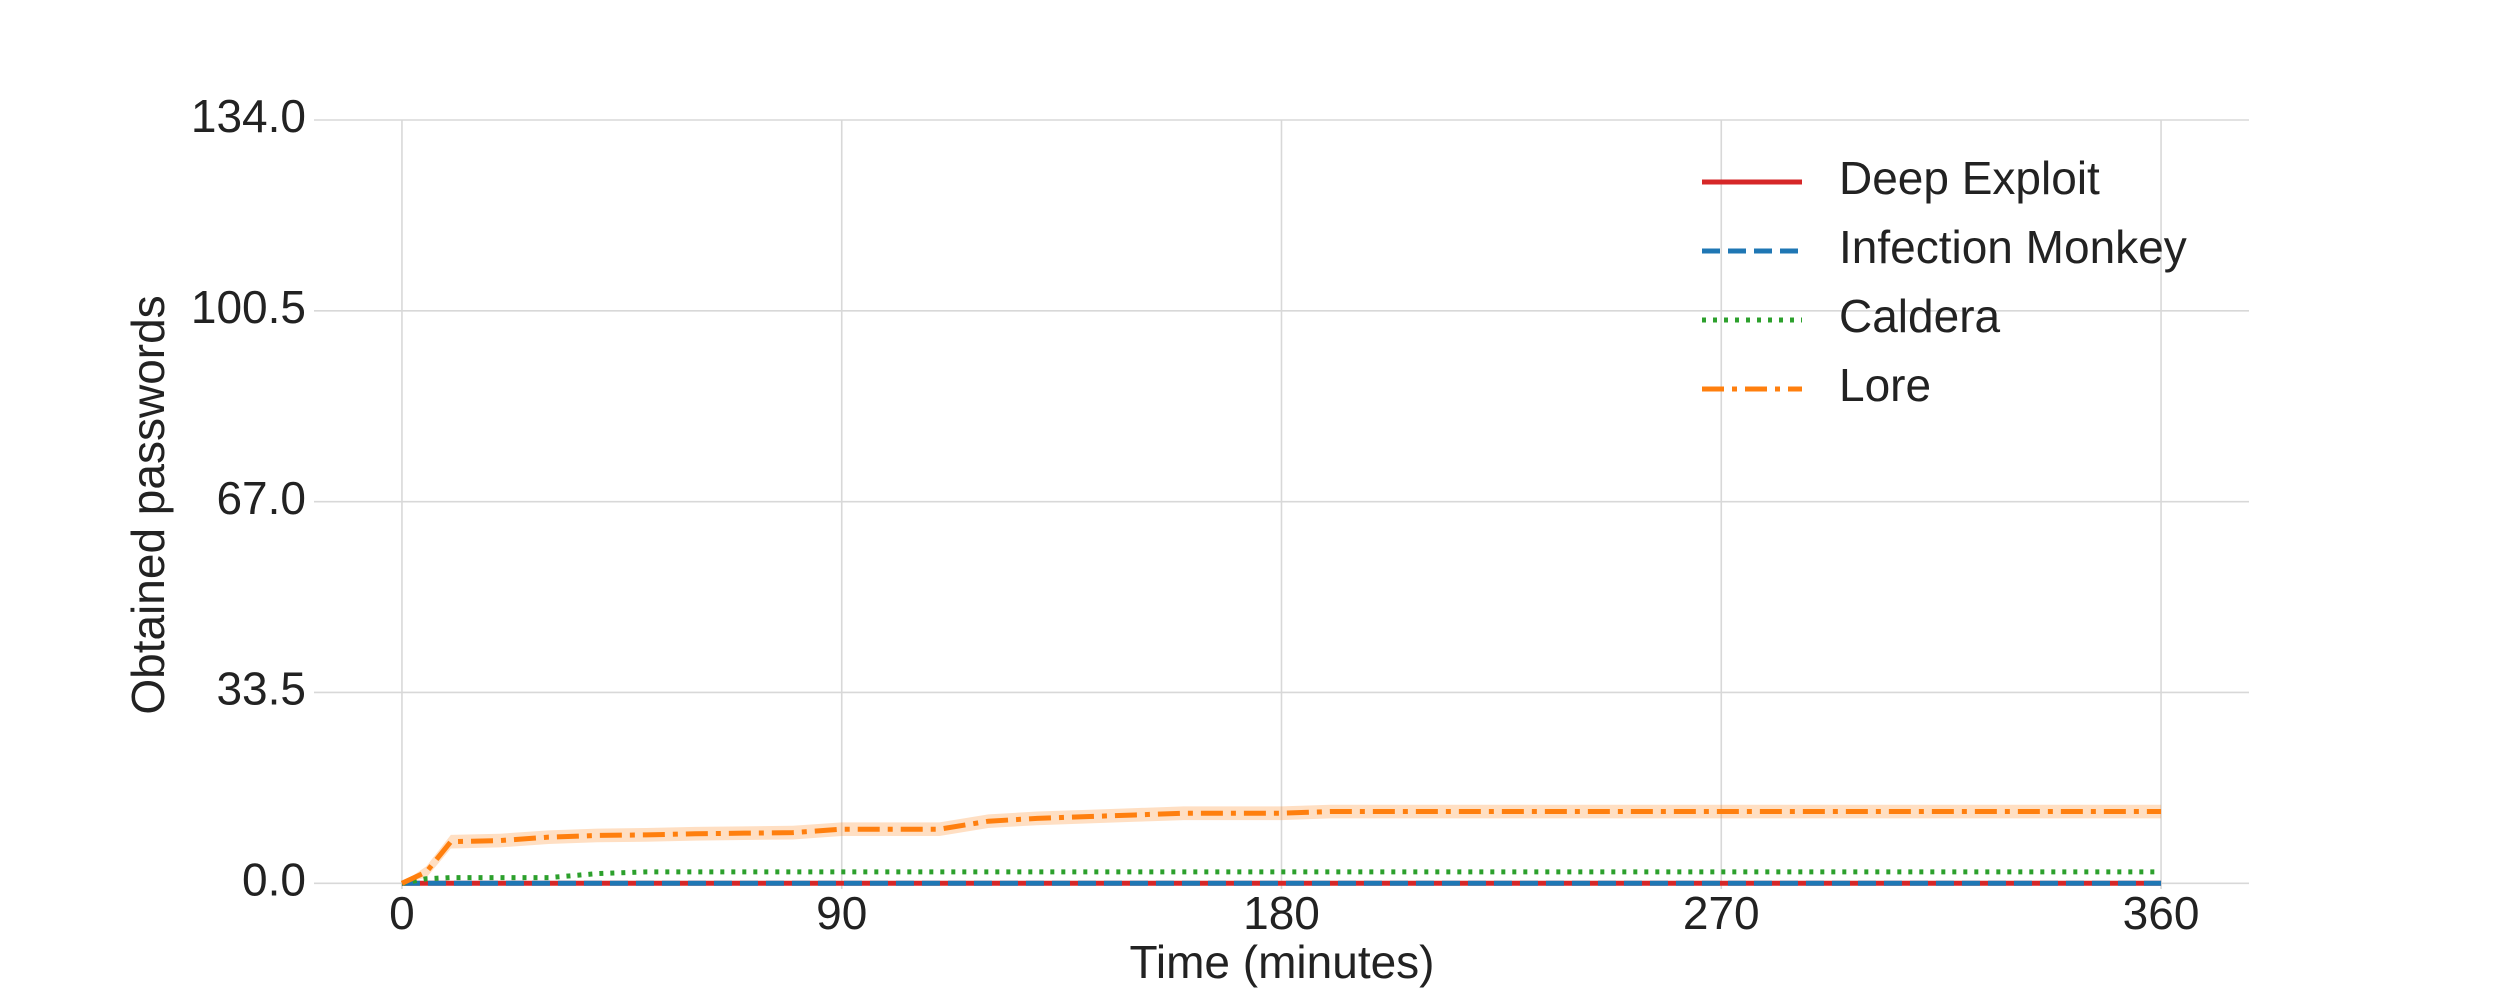 The image size is (2500, 1000). What do you see at coordinates (1282, 962) in the screenshot?
I see `x-axis-label: Time (minutes)` at bounding box center [1282, 962].